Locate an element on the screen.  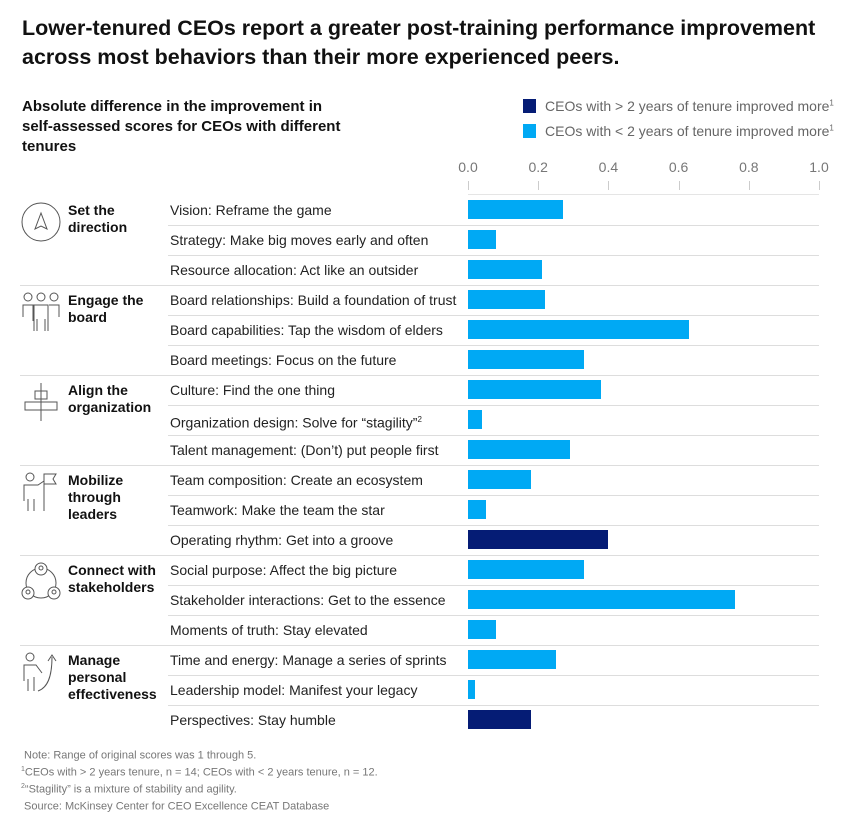
group-label: Connect with stakeholders is located at coordinates (112, 578).